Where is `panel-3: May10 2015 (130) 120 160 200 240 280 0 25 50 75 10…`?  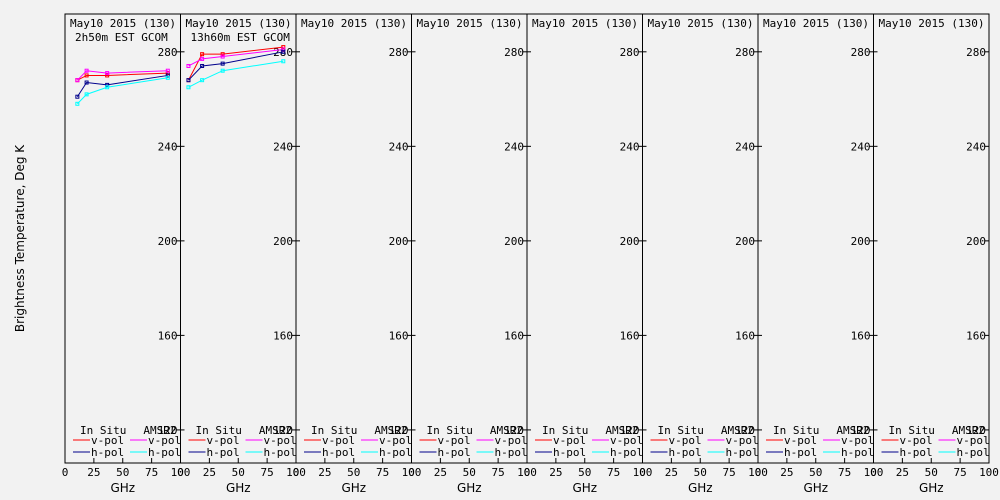
panel-3: May10 2015 (130) 120 160 200 240 280 0 25 50 75 10… is located at coordinates (357, 254).